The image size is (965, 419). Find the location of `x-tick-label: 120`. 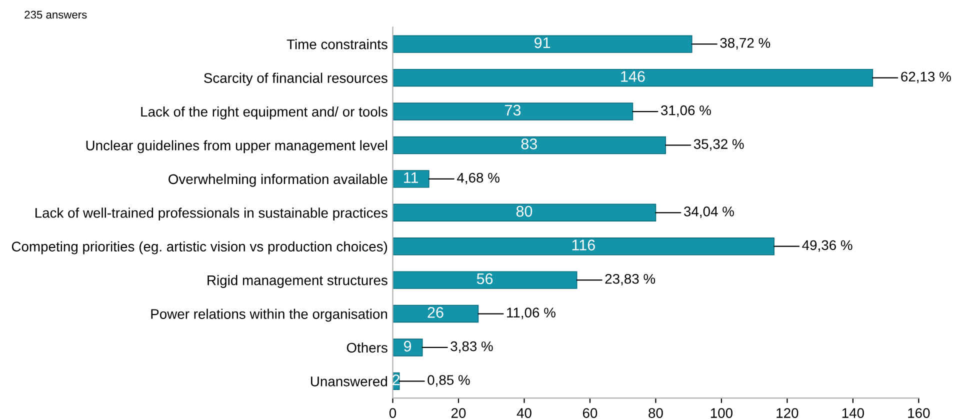

x-tick-label: 120 is located at coordinates (787, 413).